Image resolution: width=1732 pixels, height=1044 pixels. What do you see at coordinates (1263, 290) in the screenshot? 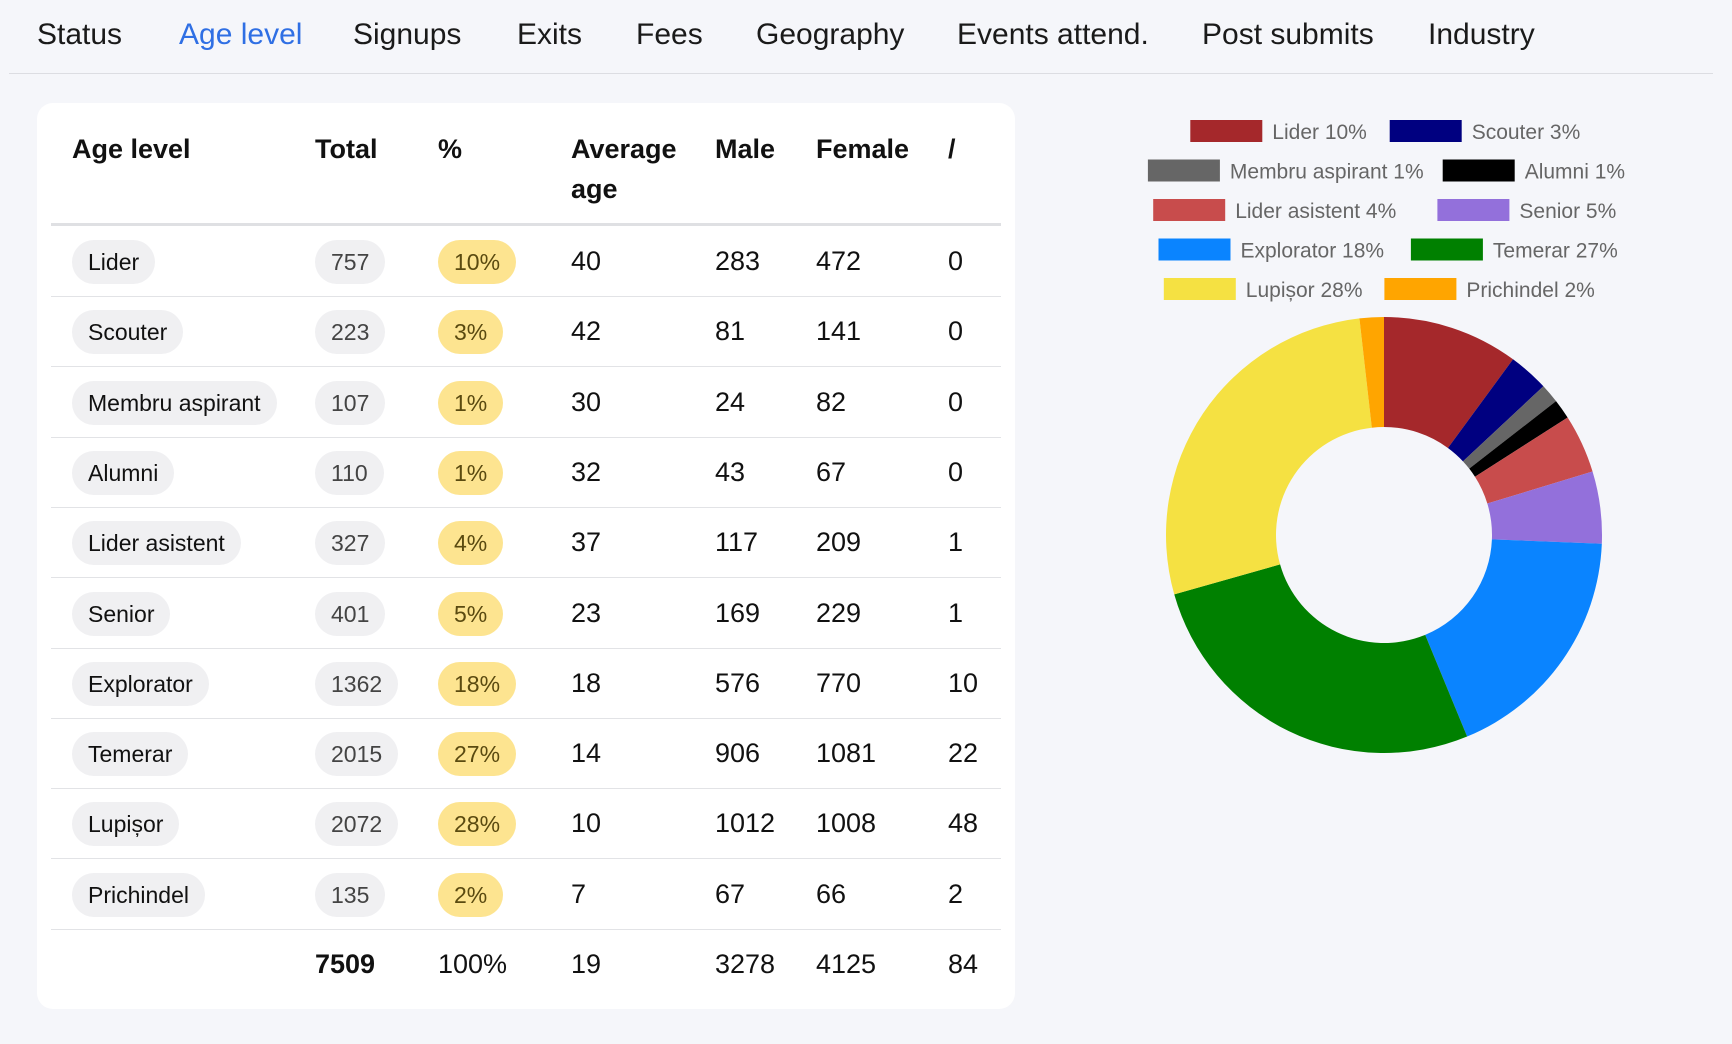
I see `legend-item: Lupișor 28%` at bounding box center [1263, 290].